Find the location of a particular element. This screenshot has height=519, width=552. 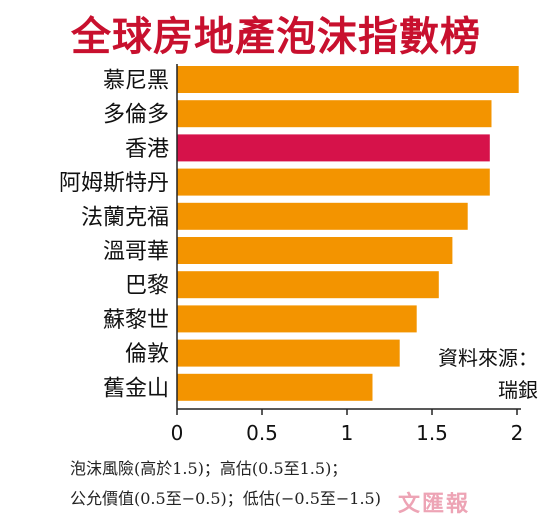

source-name: 瑞銀 is located at coordinates (518, 390).